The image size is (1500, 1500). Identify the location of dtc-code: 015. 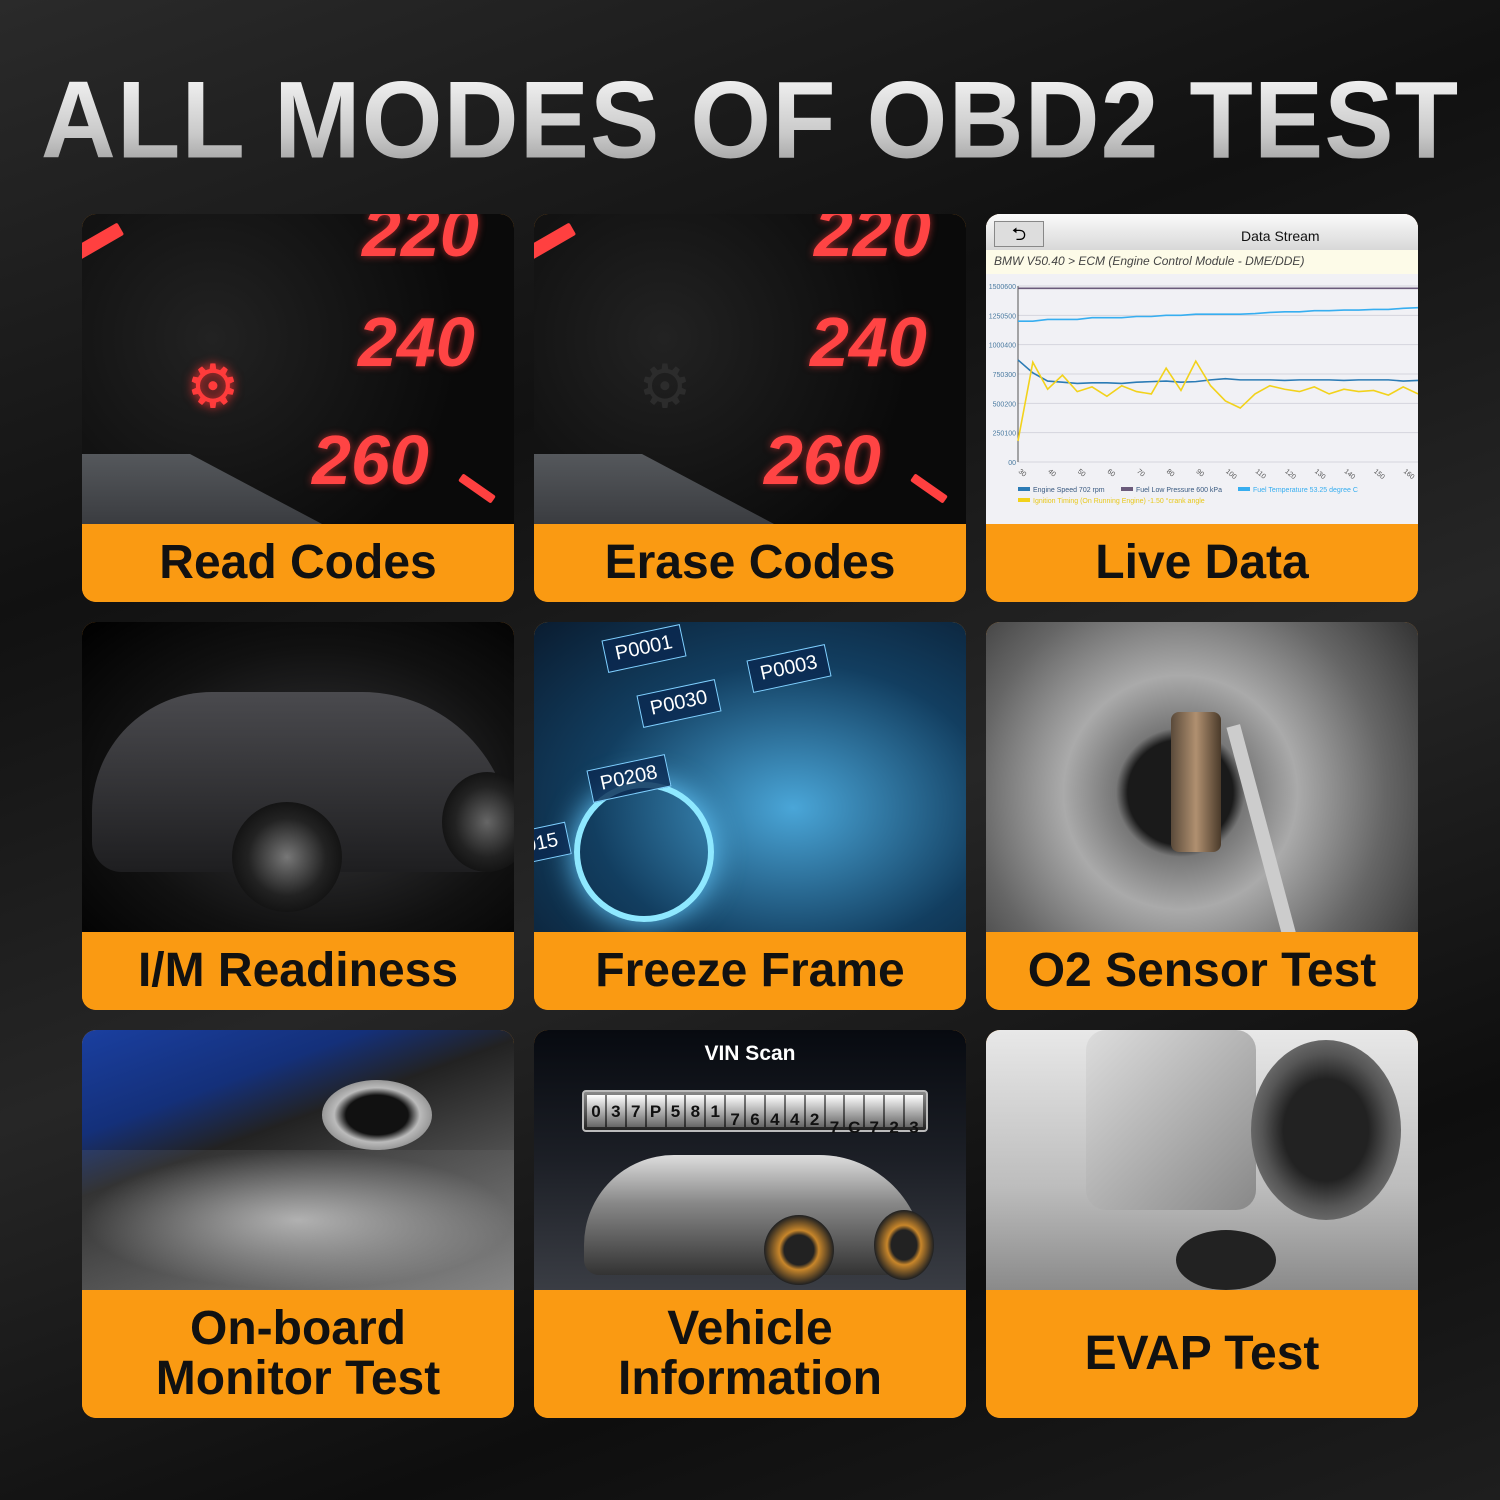
(553, 843).